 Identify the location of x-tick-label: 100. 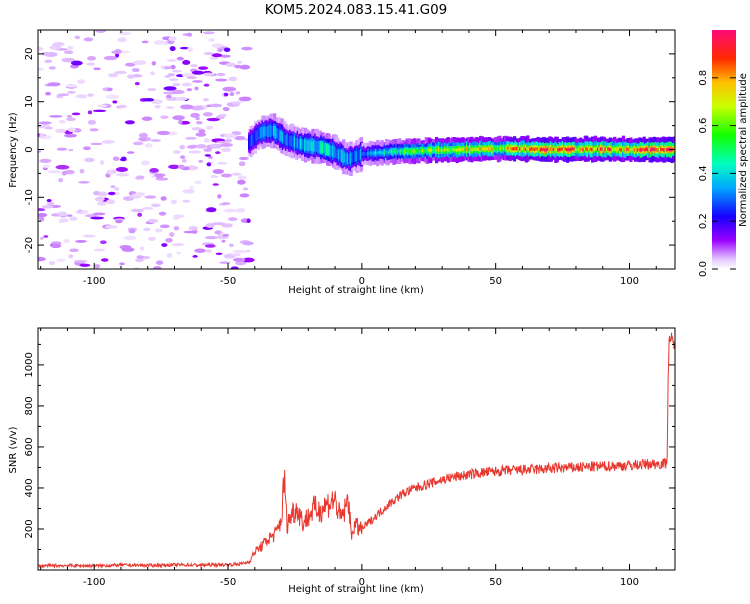
(629, 582).